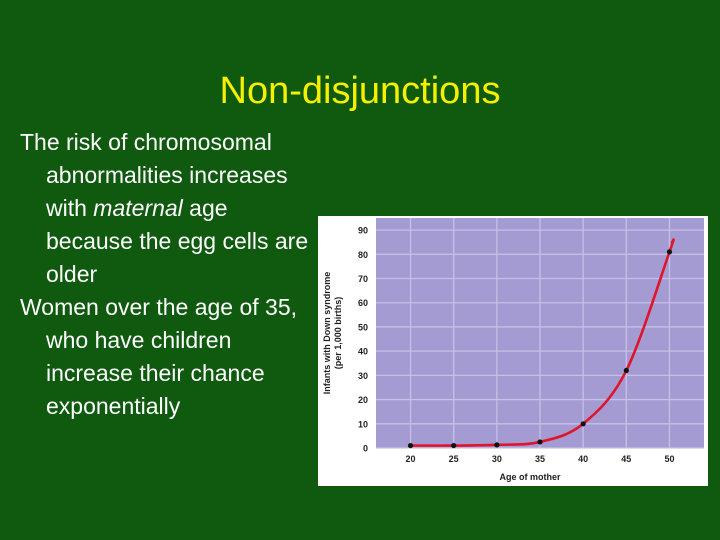 This screenshot has width=720, height=540. Describe the element at coordinates (363, 231) in the screenshot. I see `y-tick-label: 90` at that location.